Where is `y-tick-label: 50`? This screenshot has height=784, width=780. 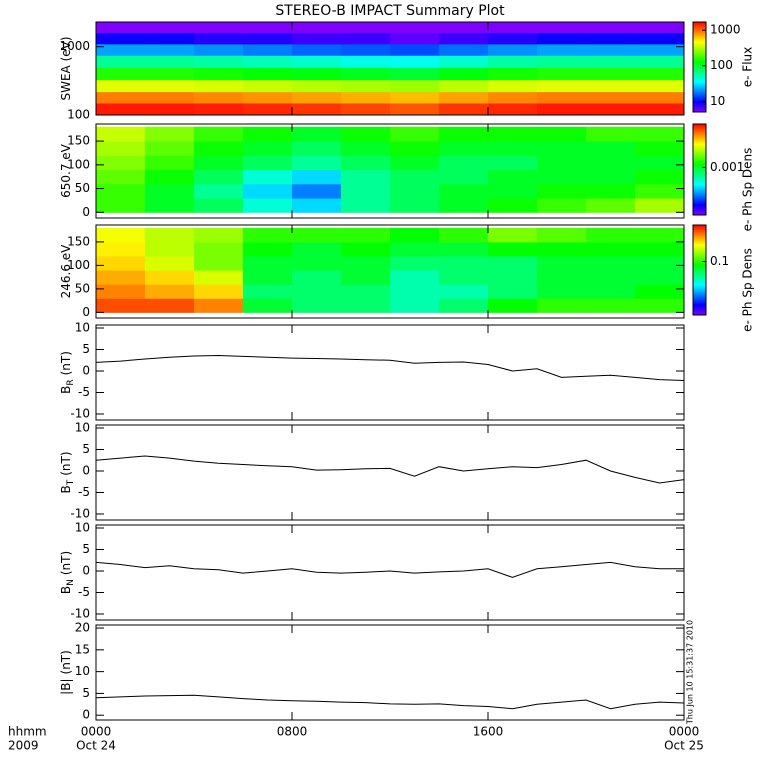 y-tick-label: 50 is located at coordinates (82, 288).